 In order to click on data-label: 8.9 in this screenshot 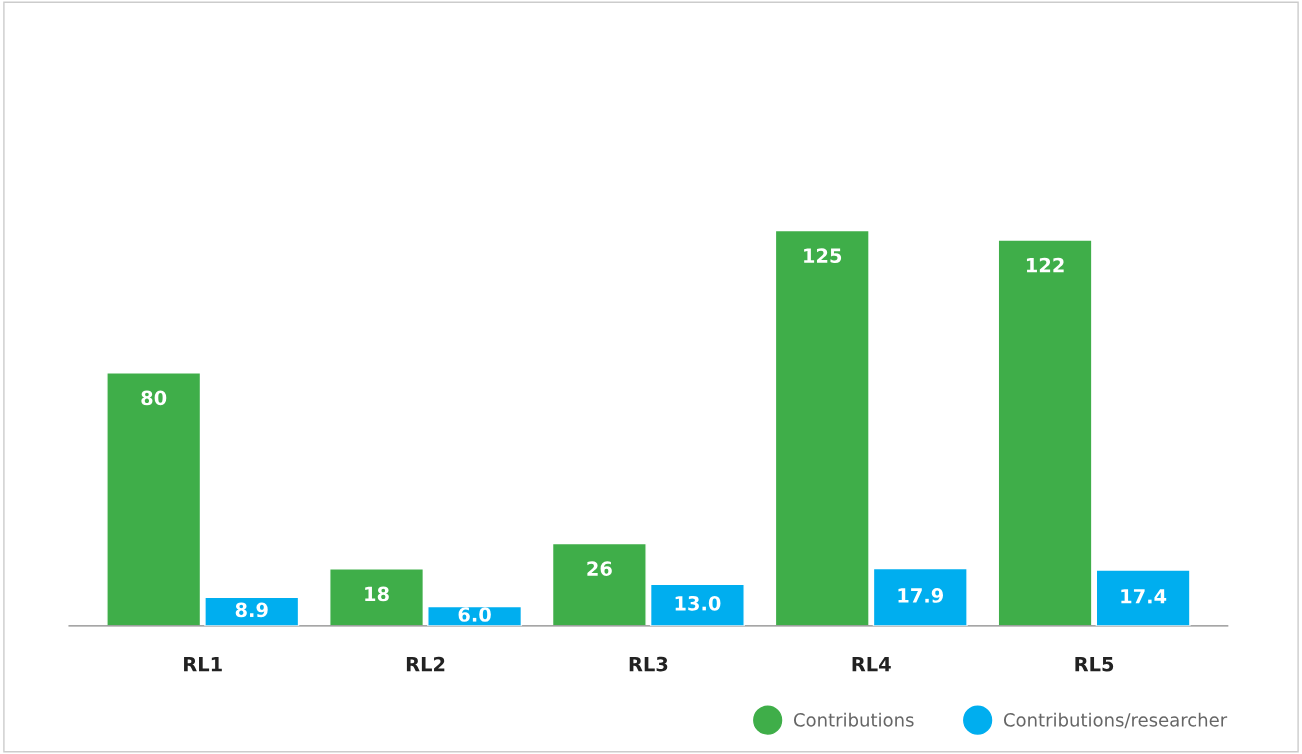, I will do `click(251, 610)`.